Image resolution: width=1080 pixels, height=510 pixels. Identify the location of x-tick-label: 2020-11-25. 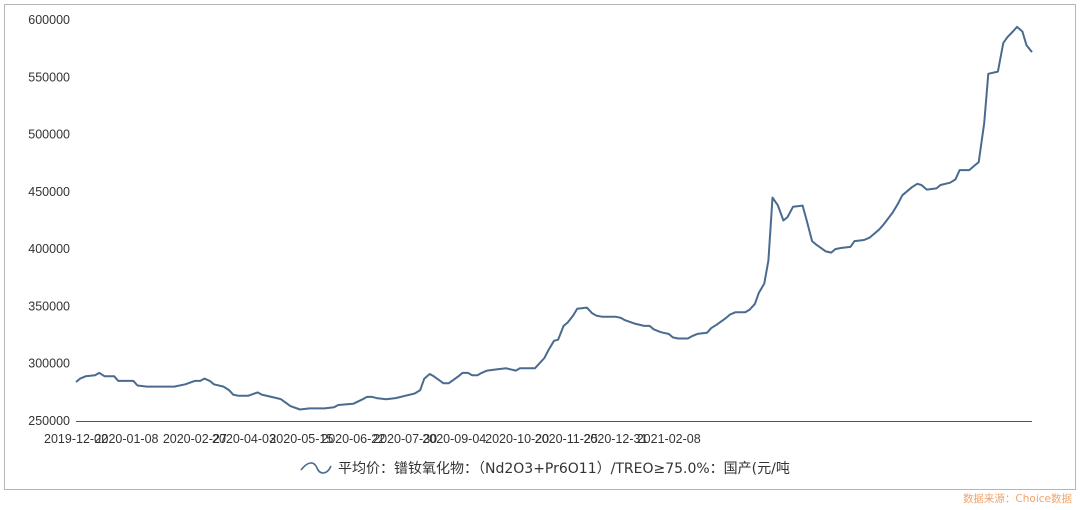
(566, 439).